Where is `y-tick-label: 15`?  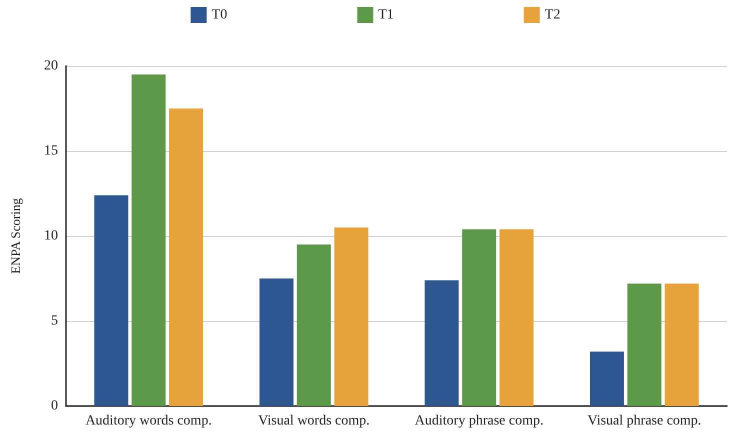
y-tick-label: 15 is located at coordinates (51, 151).